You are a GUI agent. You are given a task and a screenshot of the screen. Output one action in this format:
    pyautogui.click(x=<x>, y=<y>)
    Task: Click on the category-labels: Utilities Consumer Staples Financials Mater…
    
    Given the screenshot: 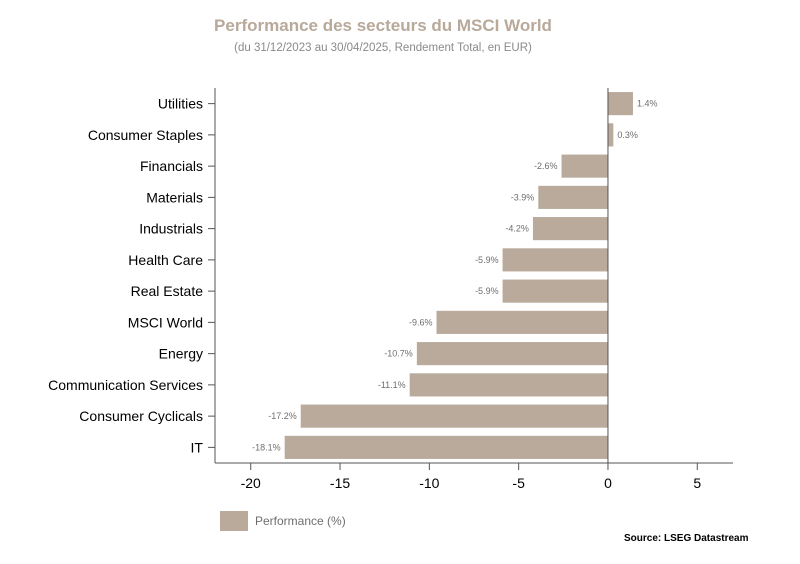 What is the action you would take?
    pyautogui.click(x=125, y=276)
    